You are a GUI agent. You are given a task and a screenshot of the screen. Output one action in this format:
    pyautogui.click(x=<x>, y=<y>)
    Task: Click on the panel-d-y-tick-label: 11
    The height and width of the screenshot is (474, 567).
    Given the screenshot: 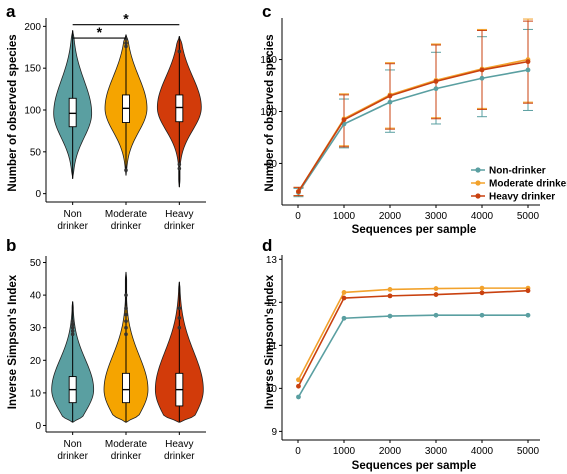 What is the action you would take?
    pyautogui.click(x=272, y=346)
    